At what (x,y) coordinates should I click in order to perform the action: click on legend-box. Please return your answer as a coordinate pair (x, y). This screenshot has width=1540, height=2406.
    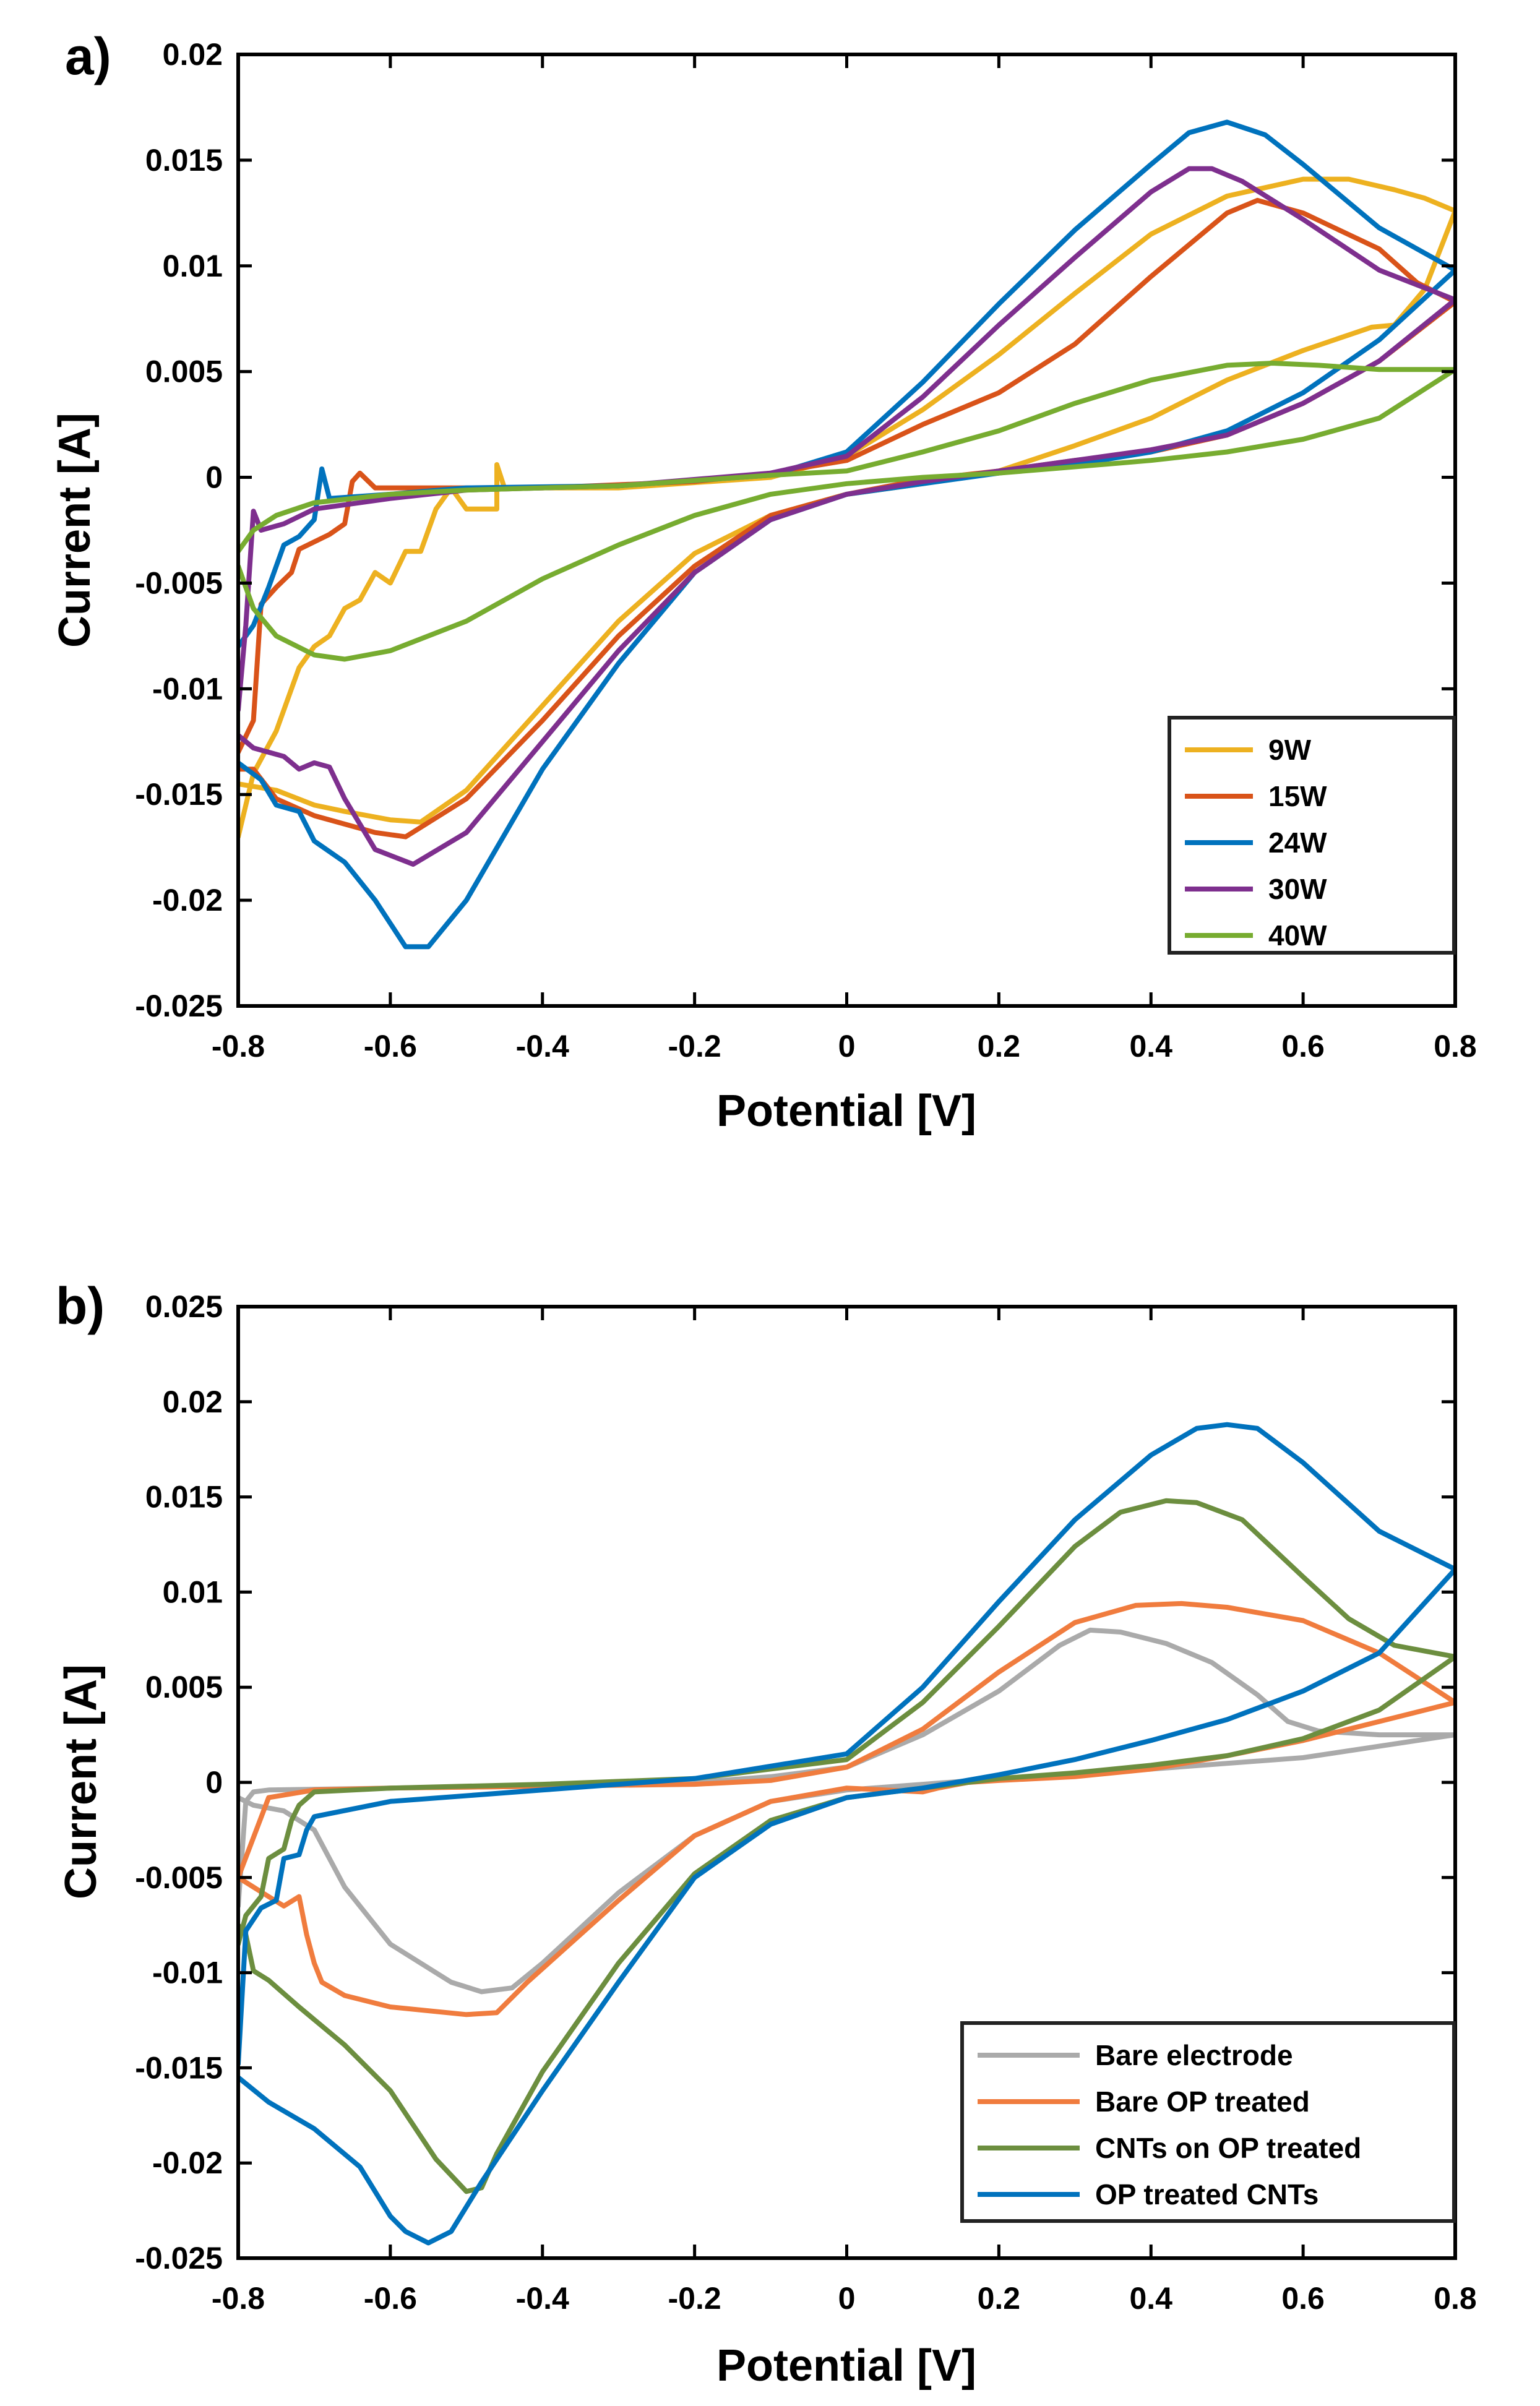
    Looking at the image, I should click on (1312, 835).